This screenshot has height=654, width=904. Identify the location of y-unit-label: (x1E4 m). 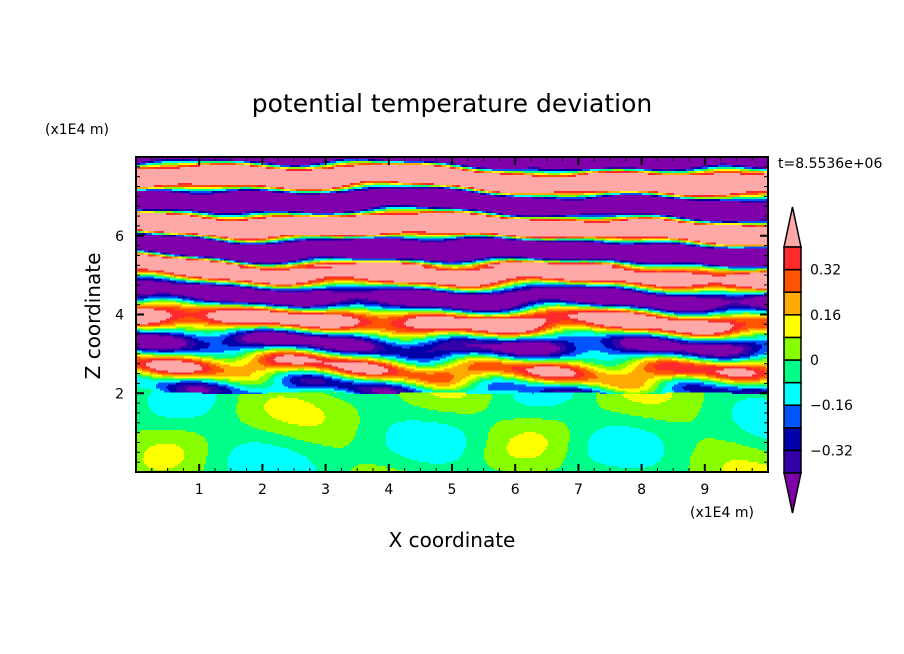
(77, 130).